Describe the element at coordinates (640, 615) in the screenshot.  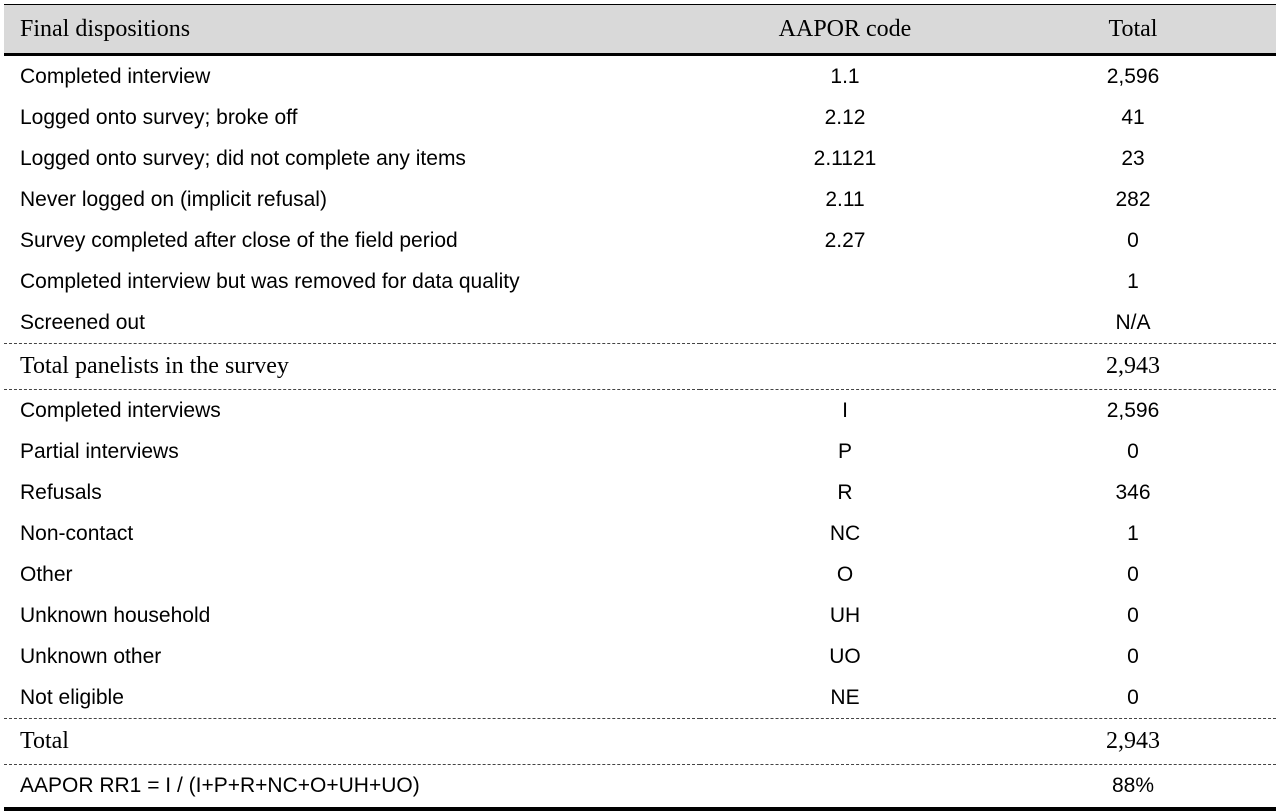
I see `table-row: Unknown household UH 0` at that location.